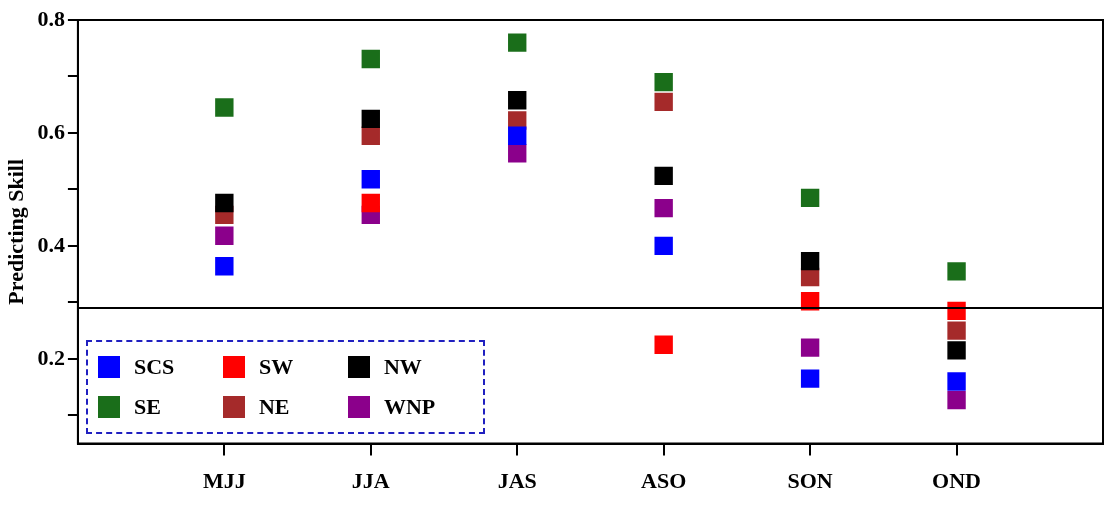 The image size is (1116, 515). Describe the element at coordinates (517, 481) in the screenshot. I see `x-tick-label: JAS` at that location.